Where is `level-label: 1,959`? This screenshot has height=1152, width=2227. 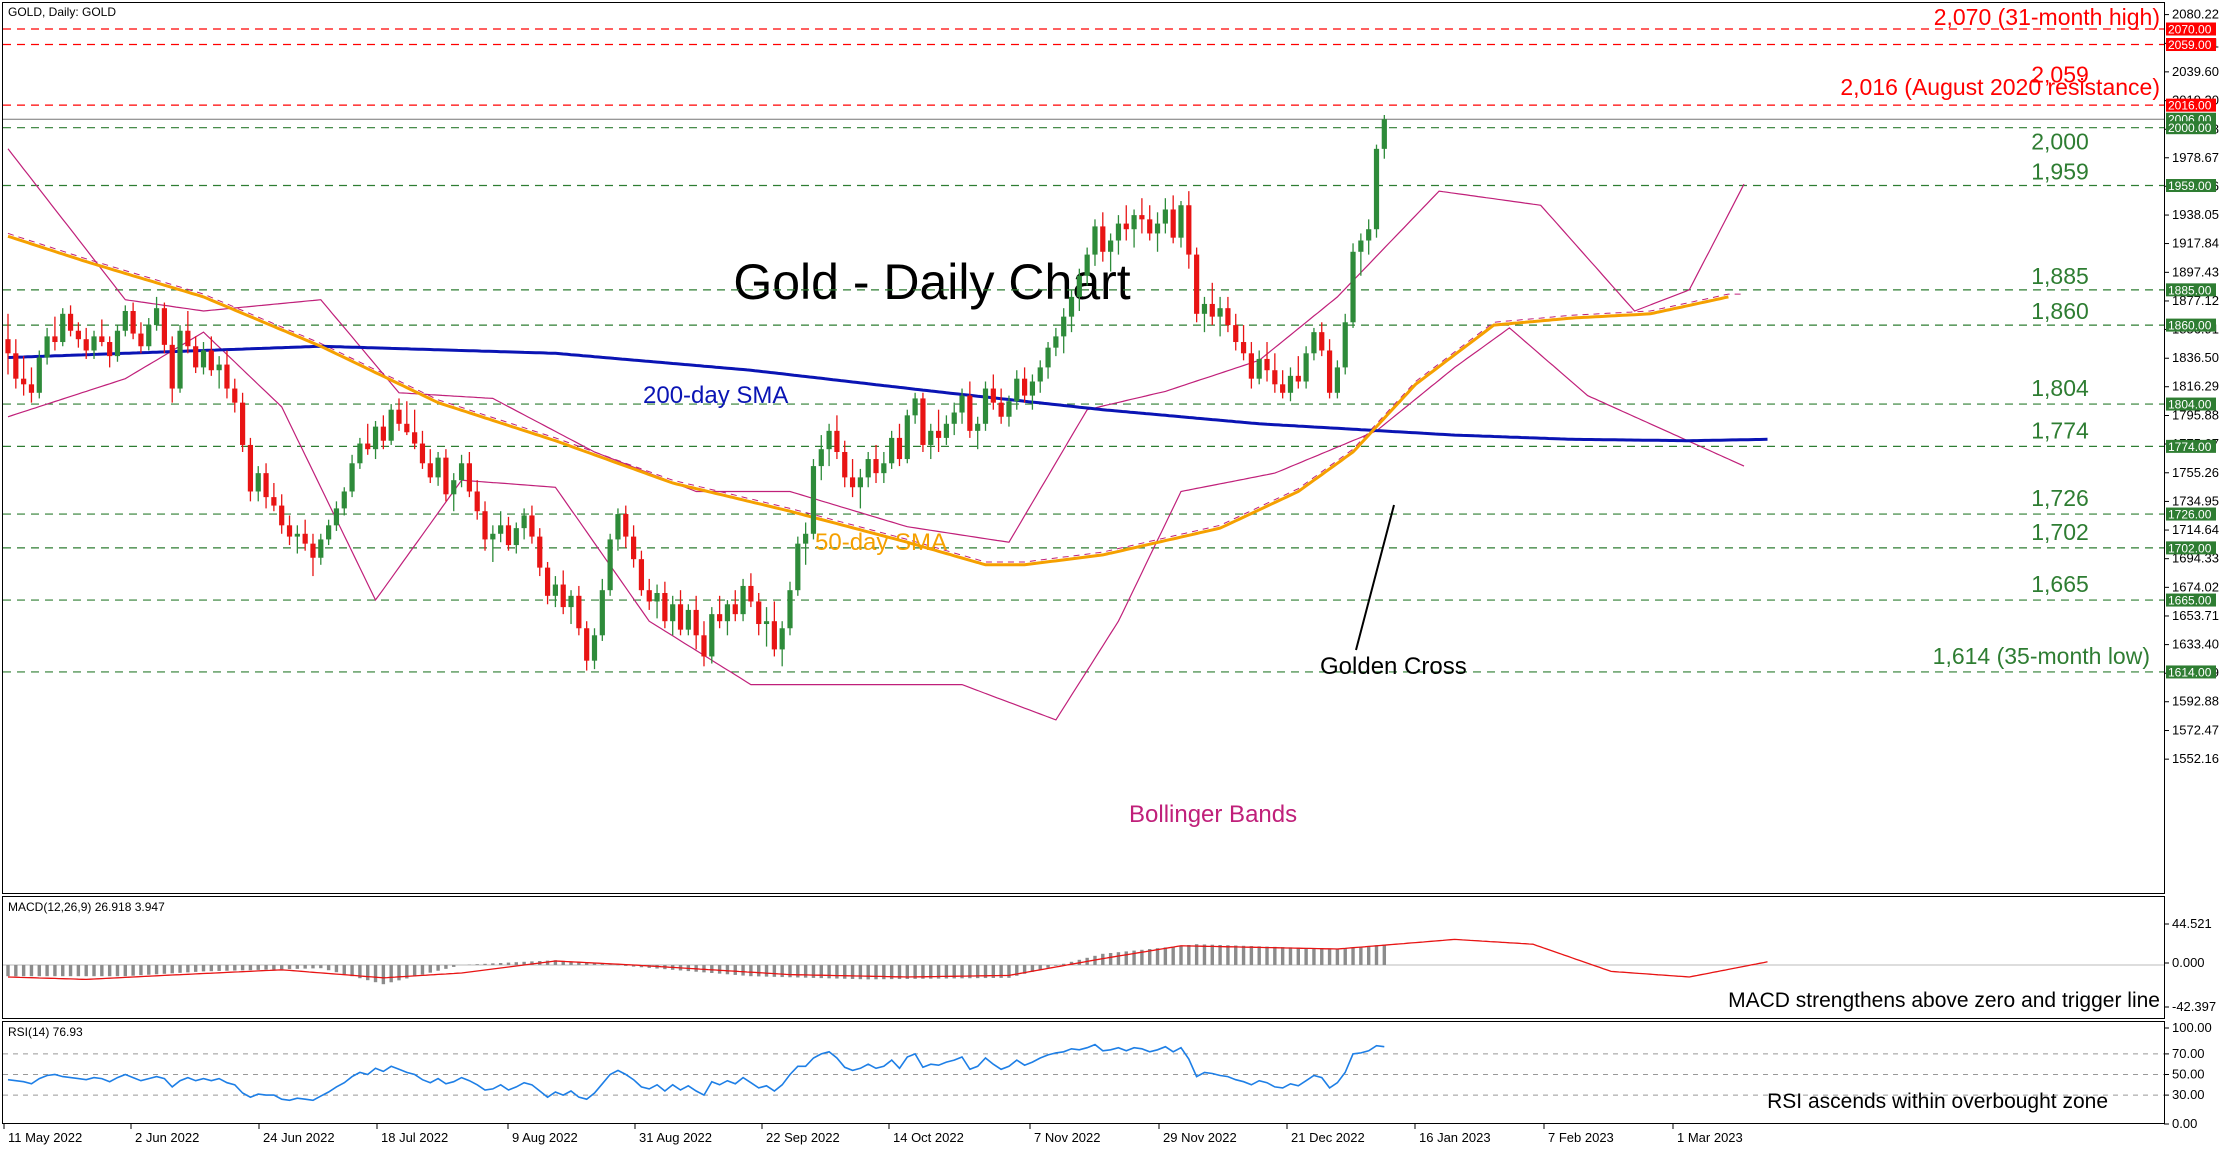
level-label: 1,959 is located at coordinates (2060, 172).